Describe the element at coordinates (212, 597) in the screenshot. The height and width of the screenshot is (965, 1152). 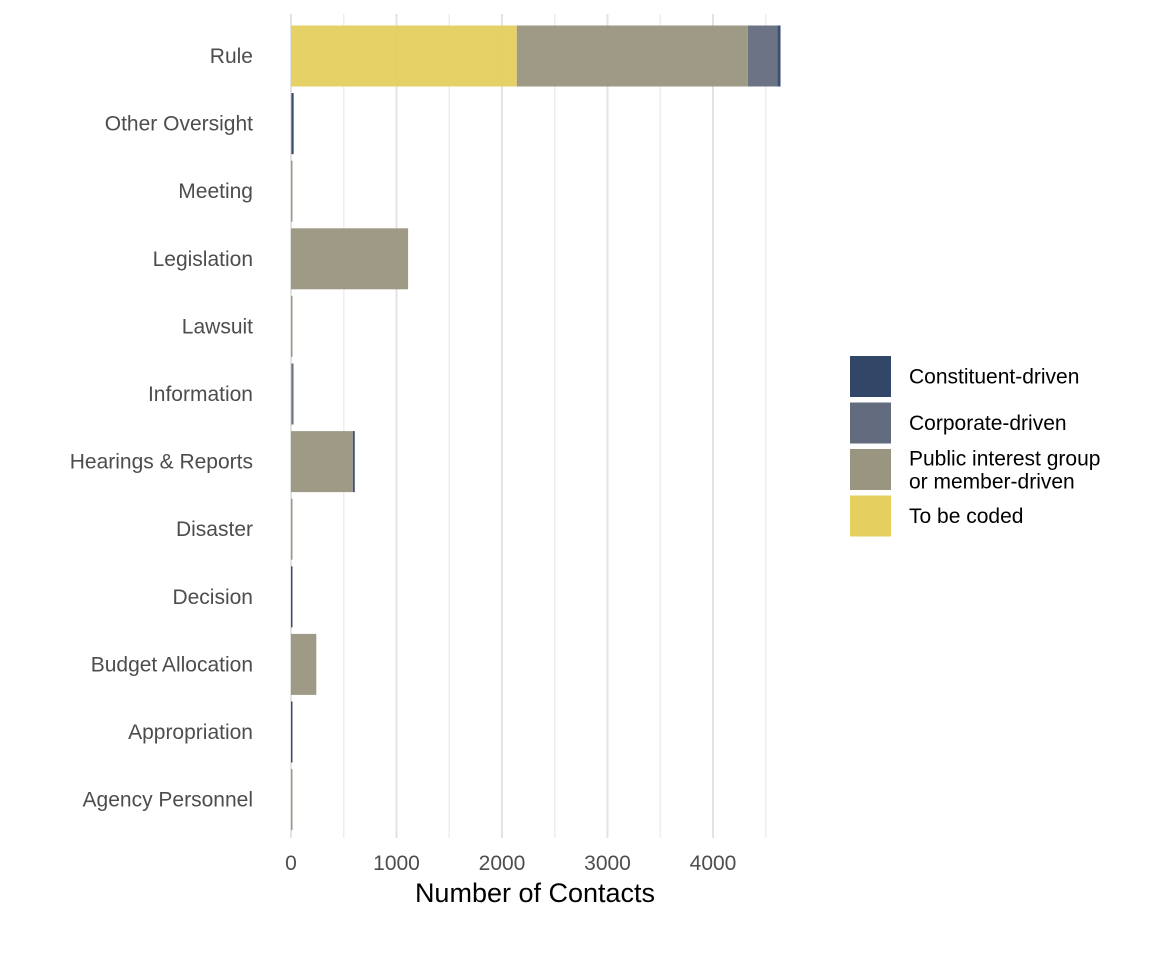
I see `category-label: Decision` at that location.